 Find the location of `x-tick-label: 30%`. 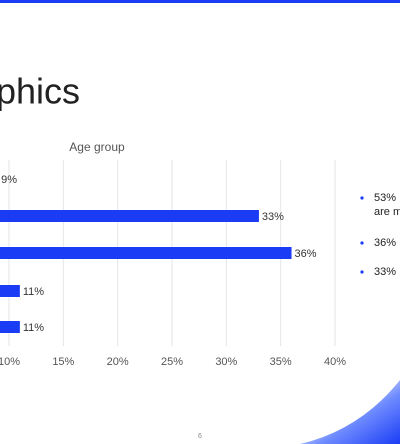

x-tick-label: 30% is located at coordinates (226, 362).